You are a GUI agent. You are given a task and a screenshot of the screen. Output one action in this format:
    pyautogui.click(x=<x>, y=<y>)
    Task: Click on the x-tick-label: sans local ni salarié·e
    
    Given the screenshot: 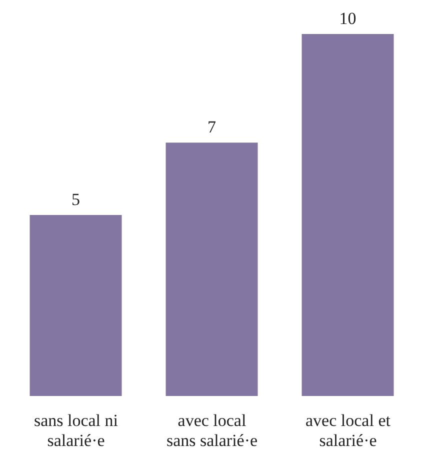 What is the action you would take?
    pyautogui.click(x=76, y=430)
    